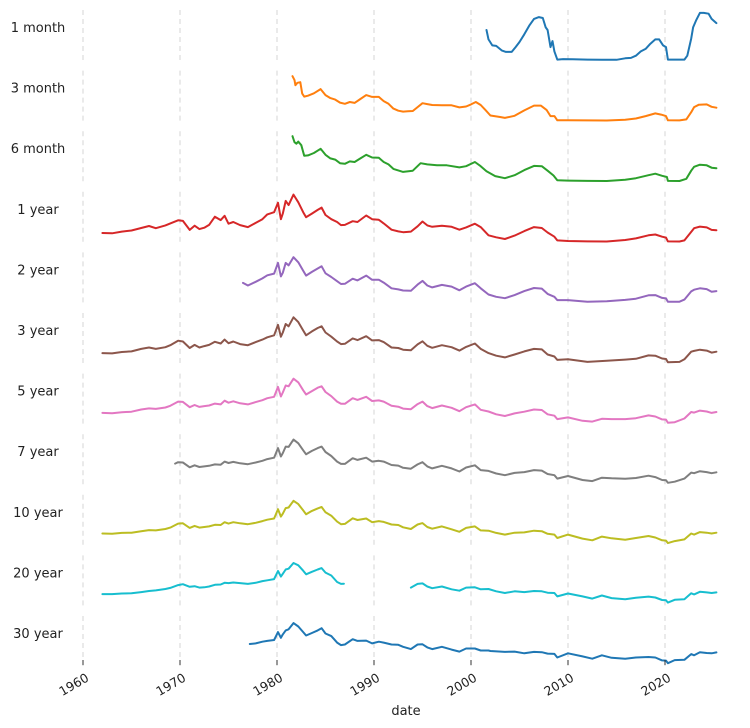  Describe the element at coordinates (38, 573) in the screenshot. I see `row-label-20-year: 20 year` at that location.